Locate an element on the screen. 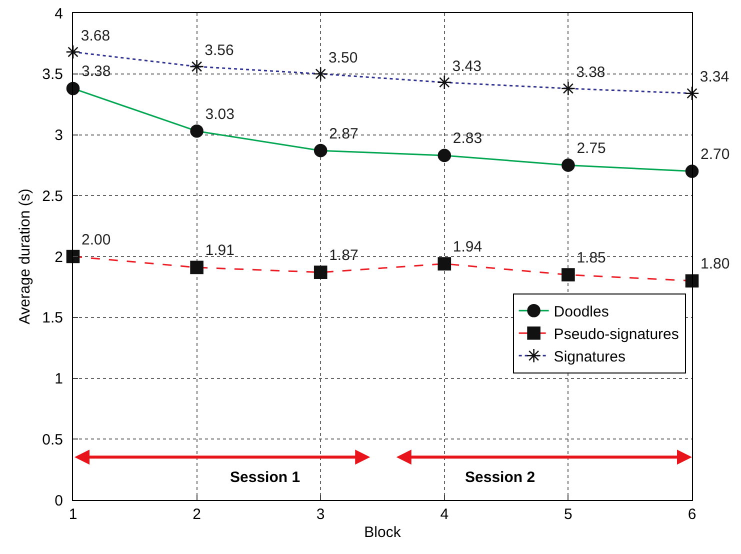 The image size is (741, 554). x-tick-label: 1 is located at coordinates (73, 514).